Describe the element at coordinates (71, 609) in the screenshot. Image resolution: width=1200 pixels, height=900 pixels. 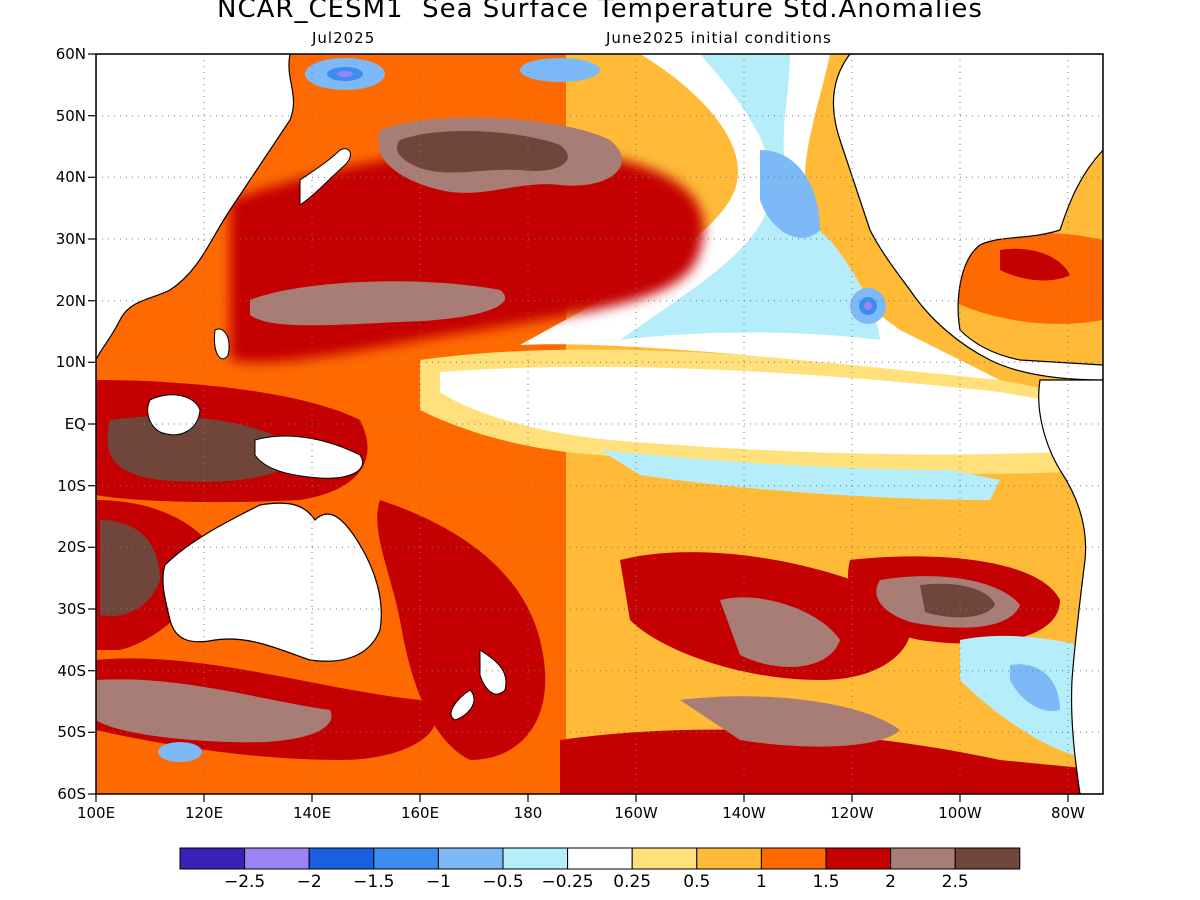
I see `lat-label: 30S` at that location.